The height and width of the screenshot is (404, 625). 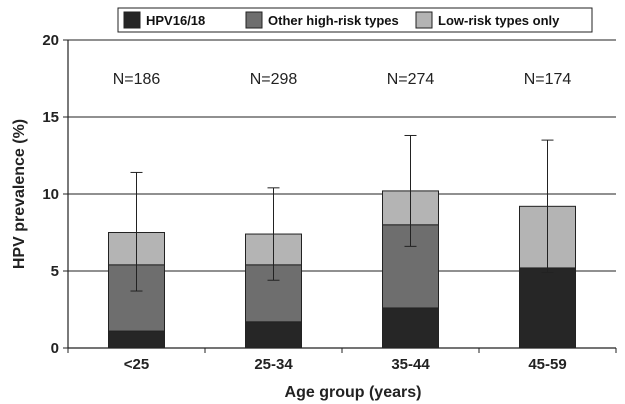 What do you see at coordinates (273, 364) in the screenshot?
I see `x-tick-label-1: 25-34` at bounding box center [273, 364].